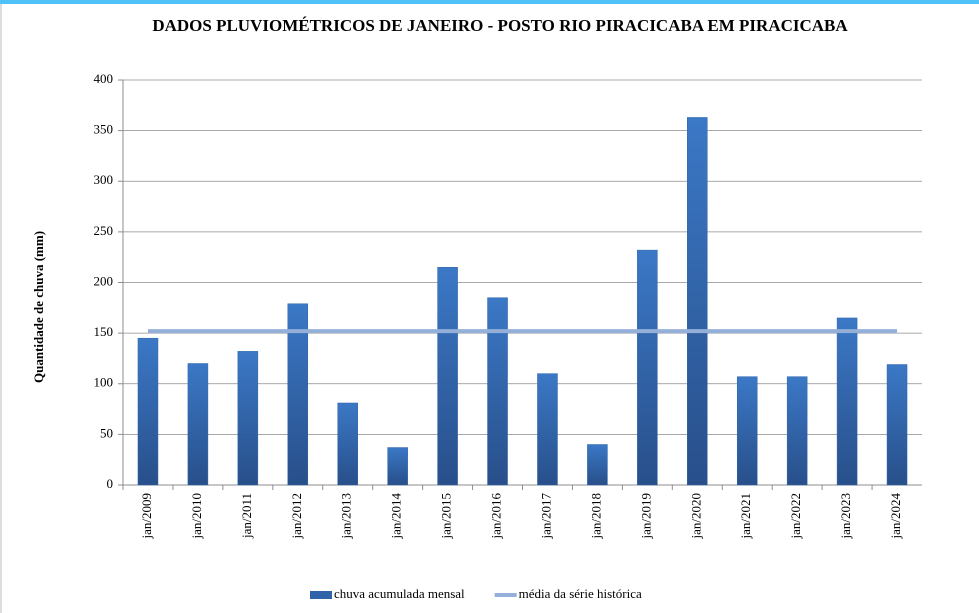 The image size is (979, 613). I want to click on y-axis-label: Quantidade de chuva (mm), so click(38, 307).